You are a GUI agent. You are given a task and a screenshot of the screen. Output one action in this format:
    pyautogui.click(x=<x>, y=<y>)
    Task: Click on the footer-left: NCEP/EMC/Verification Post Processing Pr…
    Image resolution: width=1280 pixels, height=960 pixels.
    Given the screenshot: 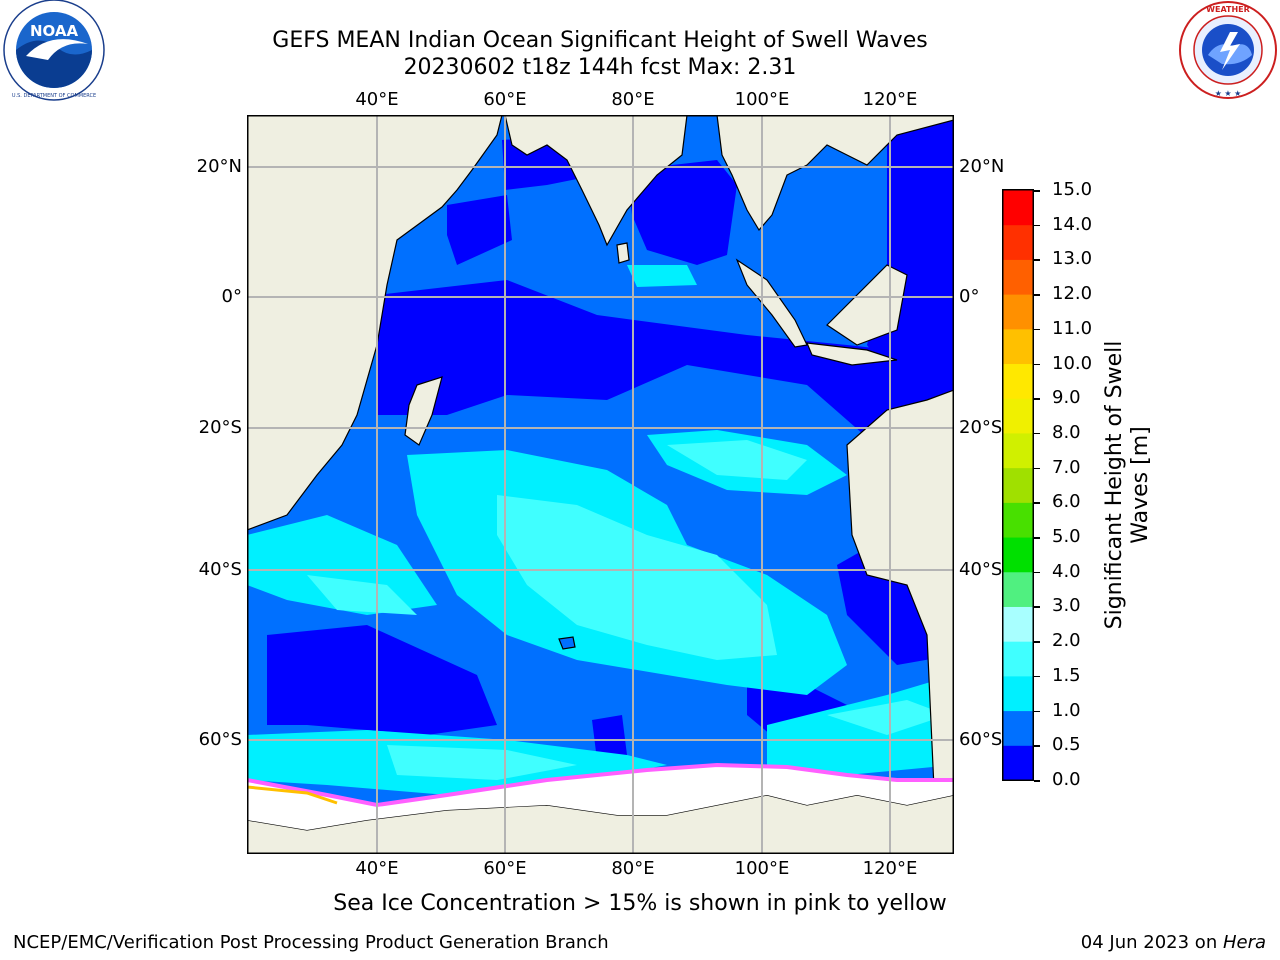 What is the action you would take?
    pyautogui.click(x=311, y=942)
    